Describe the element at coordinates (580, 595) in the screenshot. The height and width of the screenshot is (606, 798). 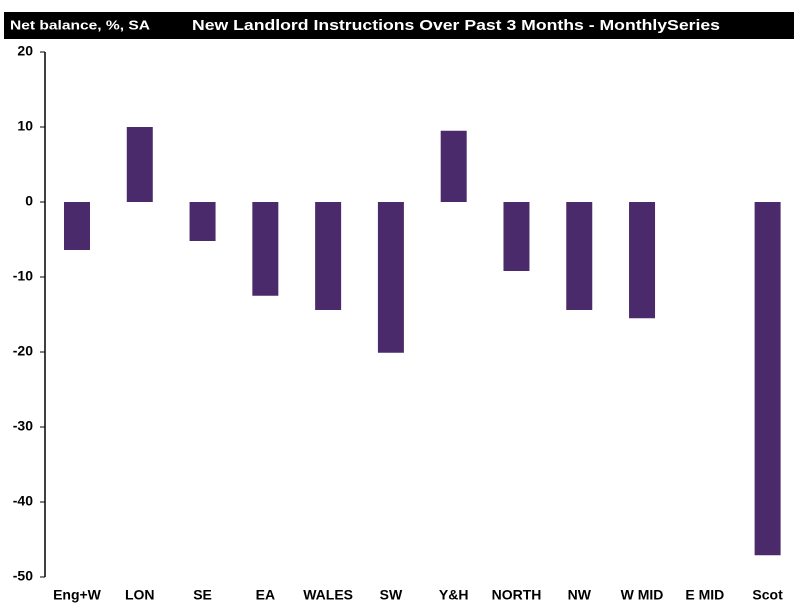
I see `x-tick-label: NW` at that location.